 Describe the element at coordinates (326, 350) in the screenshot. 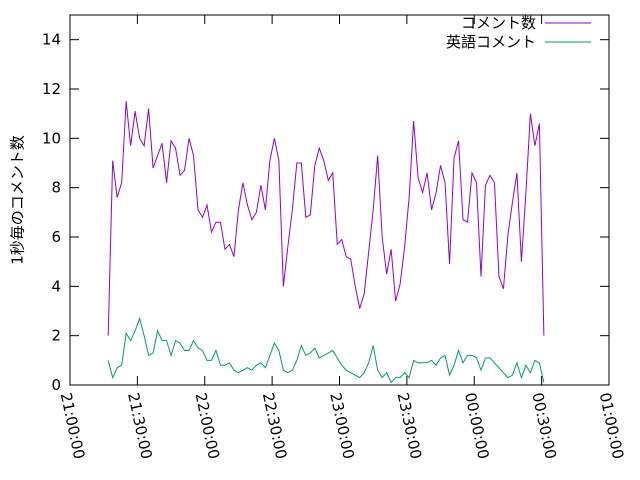

I see `series-line` at that location.